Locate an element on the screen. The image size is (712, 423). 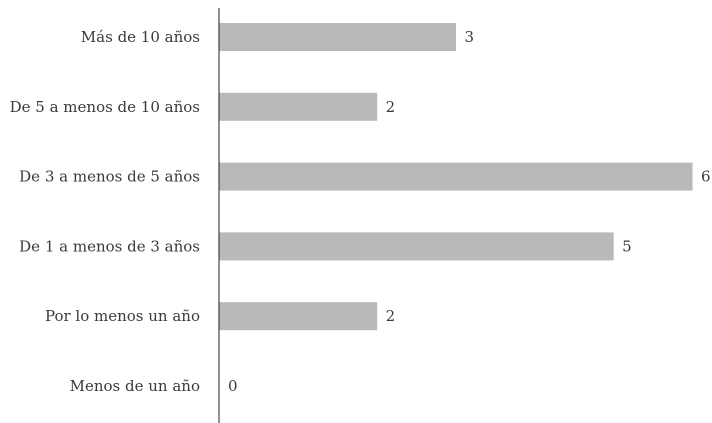
value-label: 0 is located at coordinates (233, 386).